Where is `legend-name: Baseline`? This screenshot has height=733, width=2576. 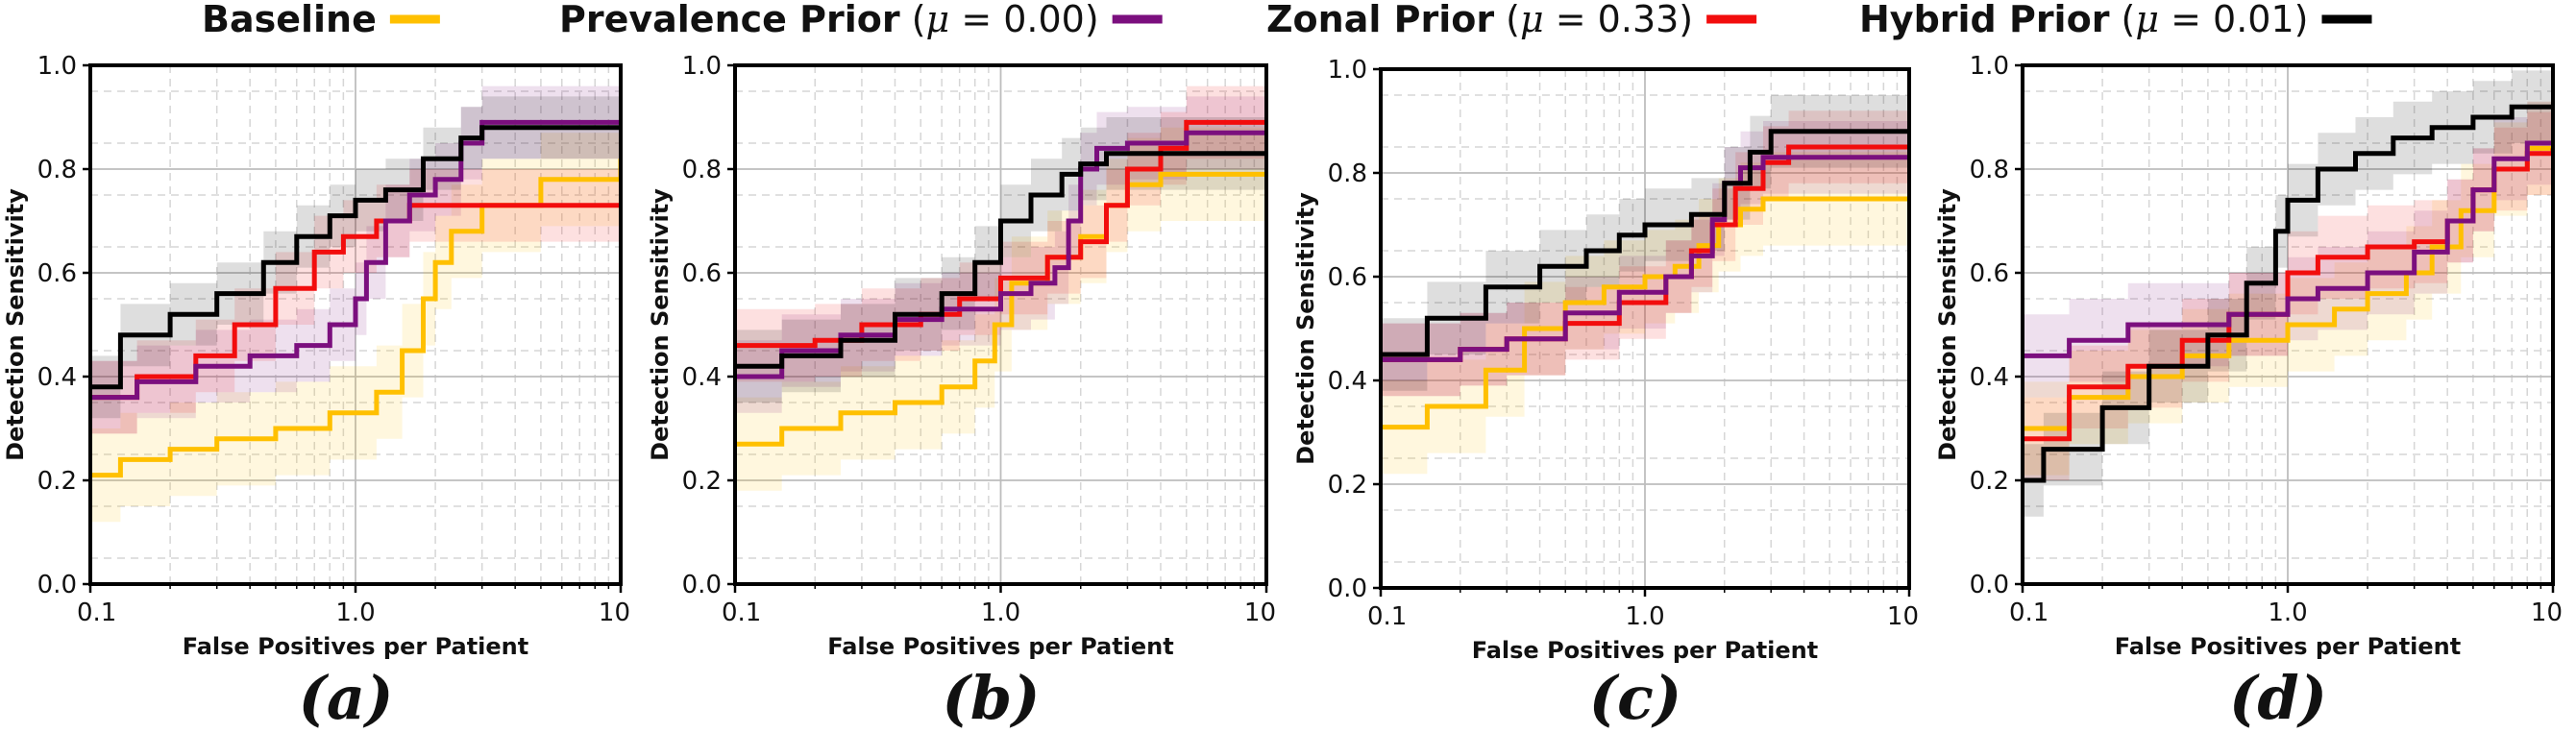 legend-name: Baseline is located at coordinates (289, 20).